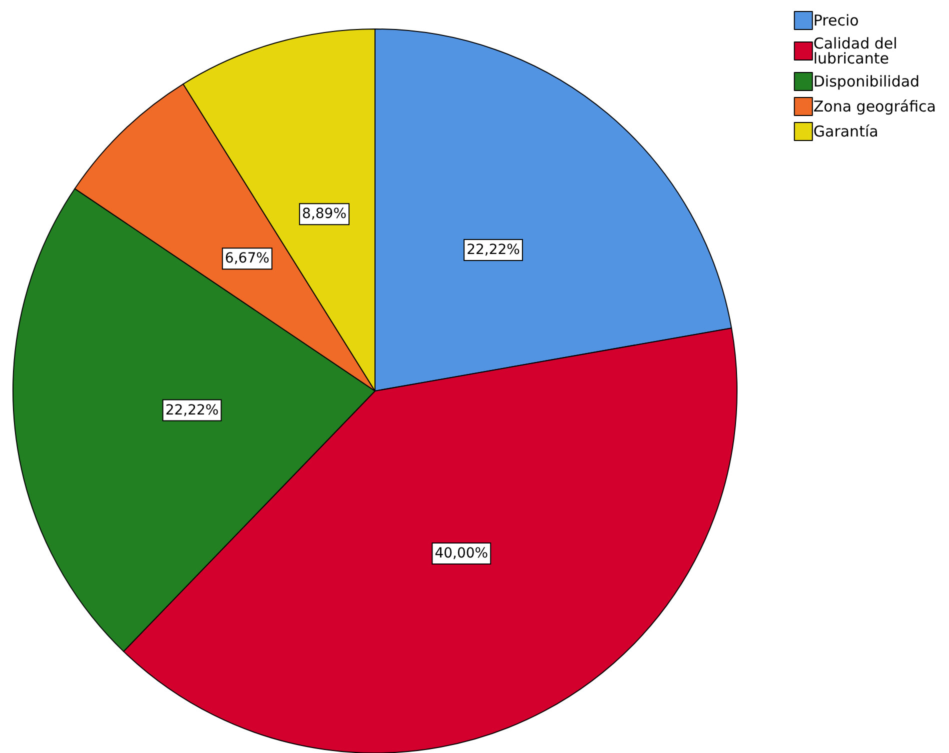  What do you see at coordinates (461, 553) in the screenshot?
I see `data-label: 40,00%` at bounding box center [461, 553].